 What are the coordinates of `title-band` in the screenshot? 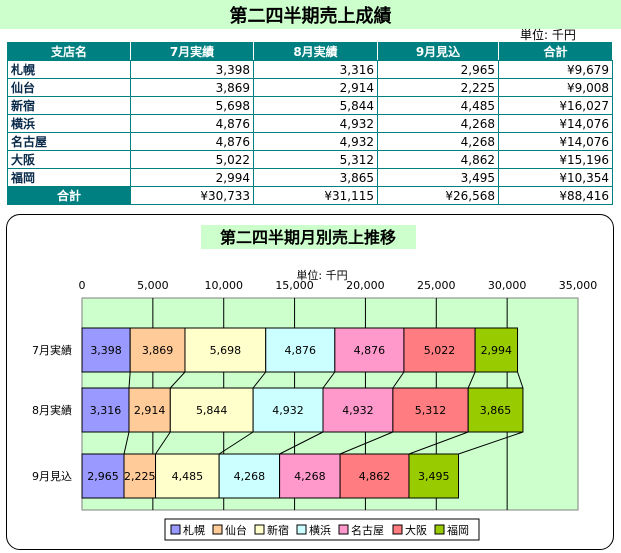 It's located at (310, 14).